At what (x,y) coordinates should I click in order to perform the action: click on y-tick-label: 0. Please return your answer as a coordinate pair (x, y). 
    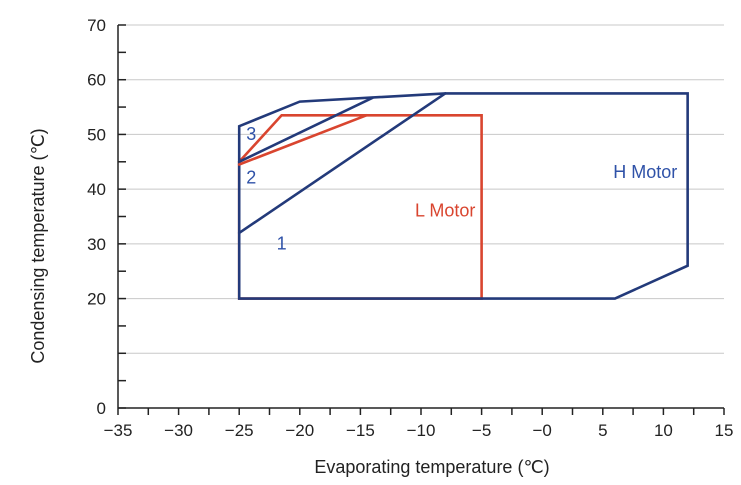
    Looking at the image, I should click on (101, 408).